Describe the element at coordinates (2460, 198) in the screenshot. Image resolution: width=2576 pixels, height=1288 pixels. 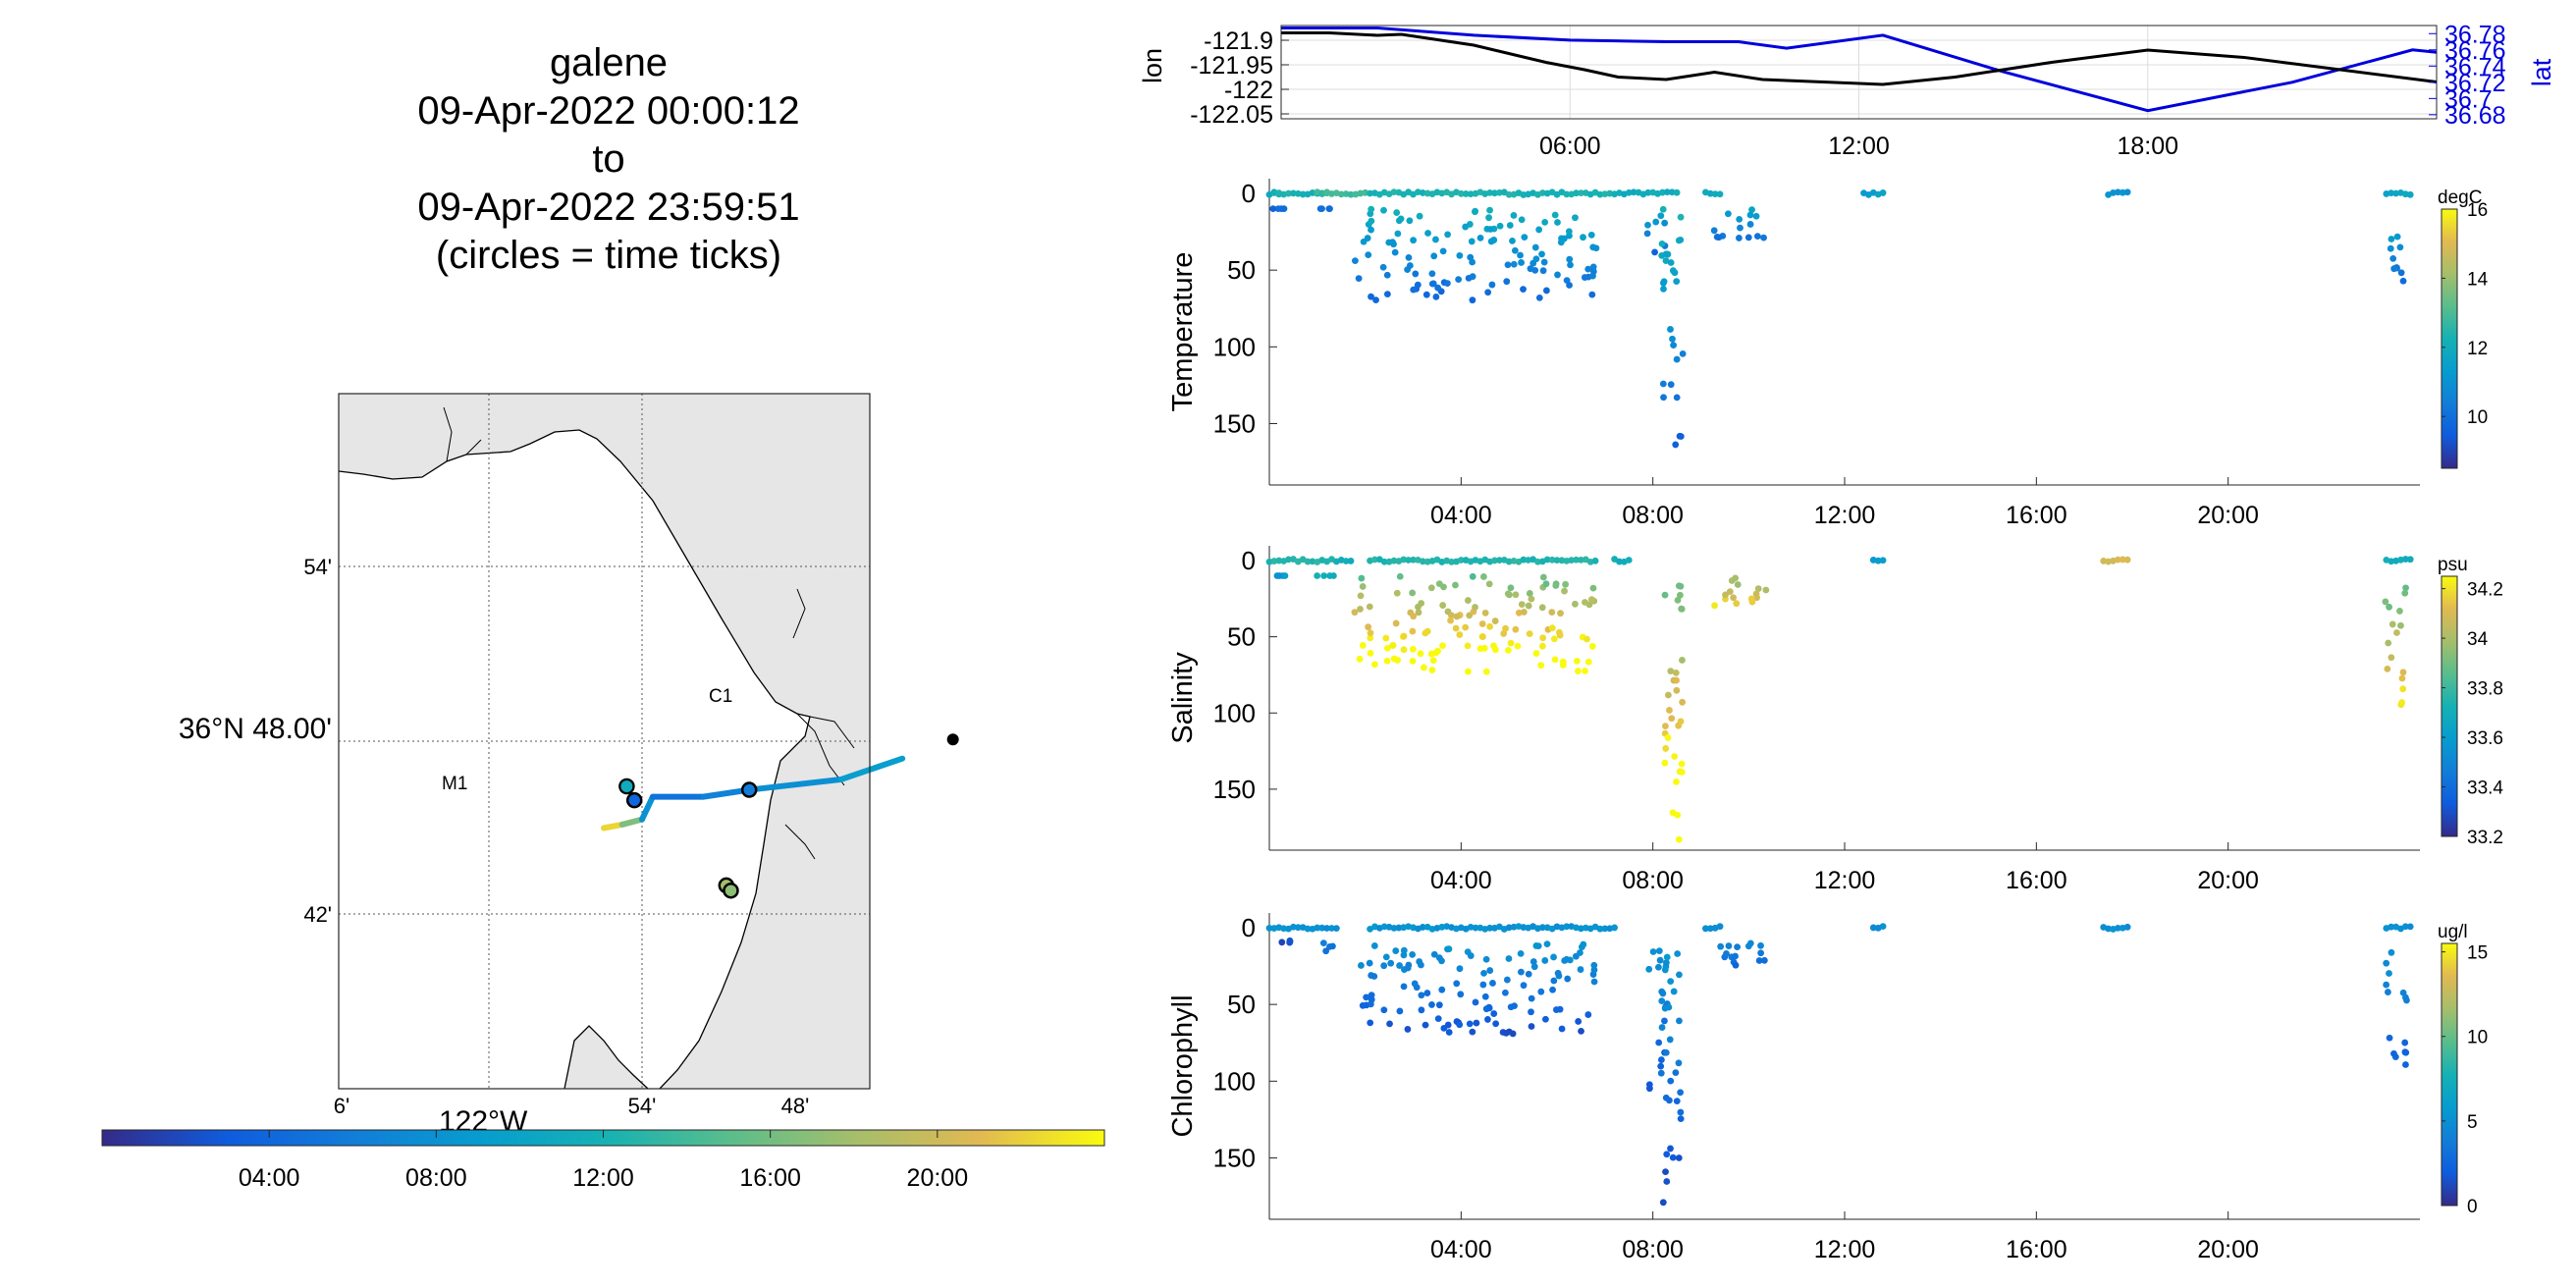
I see `temperature-units: degC` at that location.